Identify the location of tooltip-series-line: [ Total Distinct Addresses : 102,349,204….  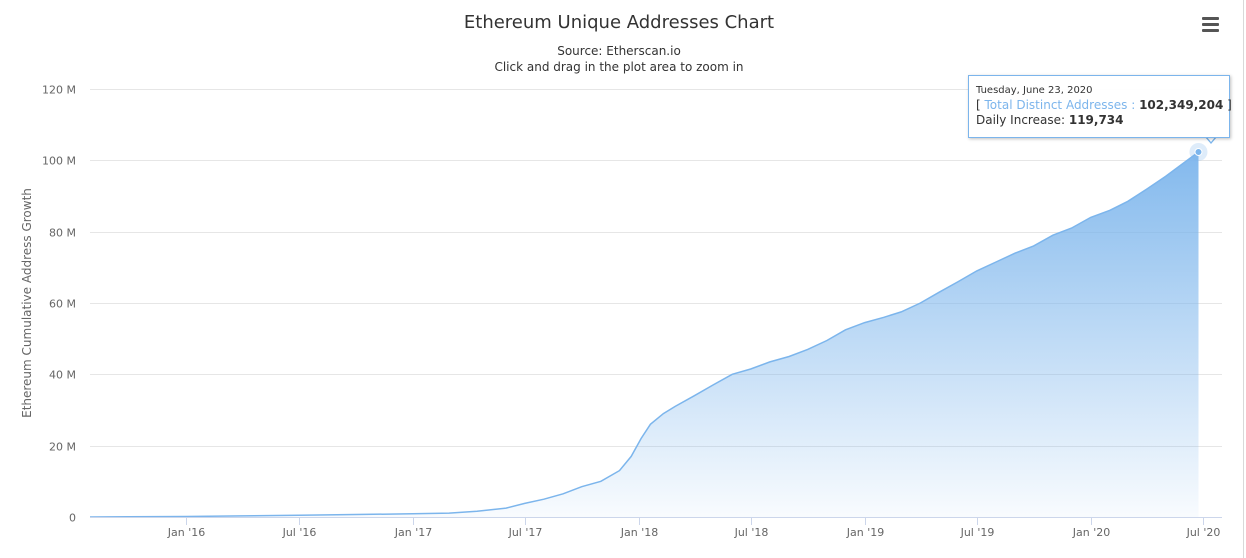
(1104, 105).